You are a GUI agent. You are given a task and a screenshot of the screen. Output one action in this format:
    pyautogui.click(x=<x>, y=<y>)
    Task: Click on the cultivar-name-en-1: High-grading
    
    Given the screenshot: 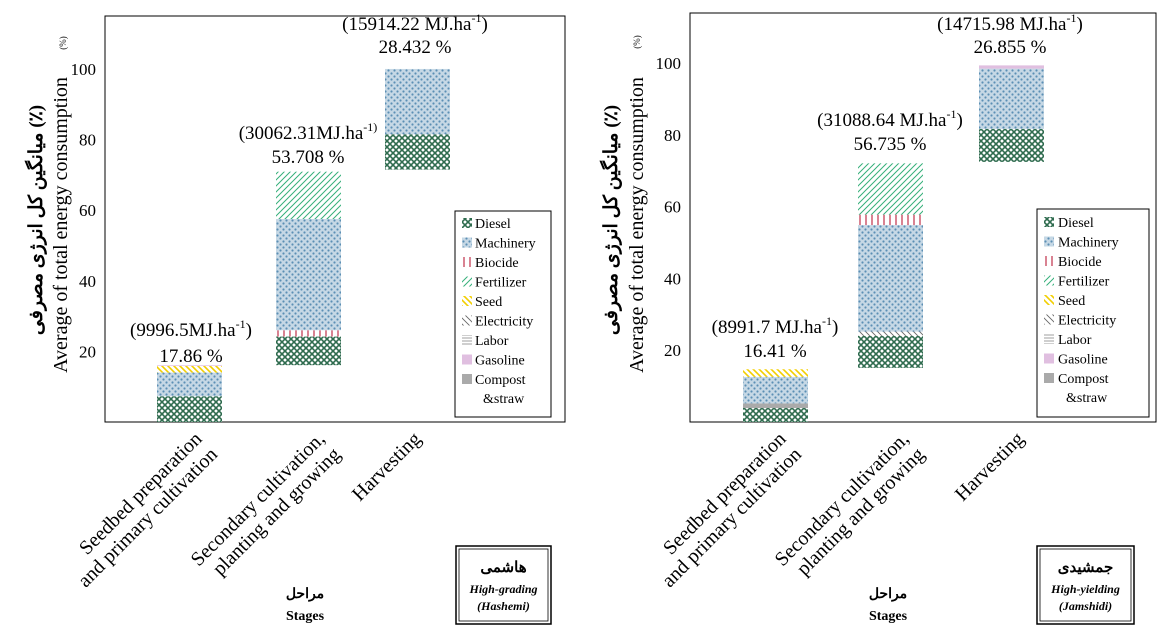 What is the action you would take?
    pyautogui.click(x=502, y=589)
    